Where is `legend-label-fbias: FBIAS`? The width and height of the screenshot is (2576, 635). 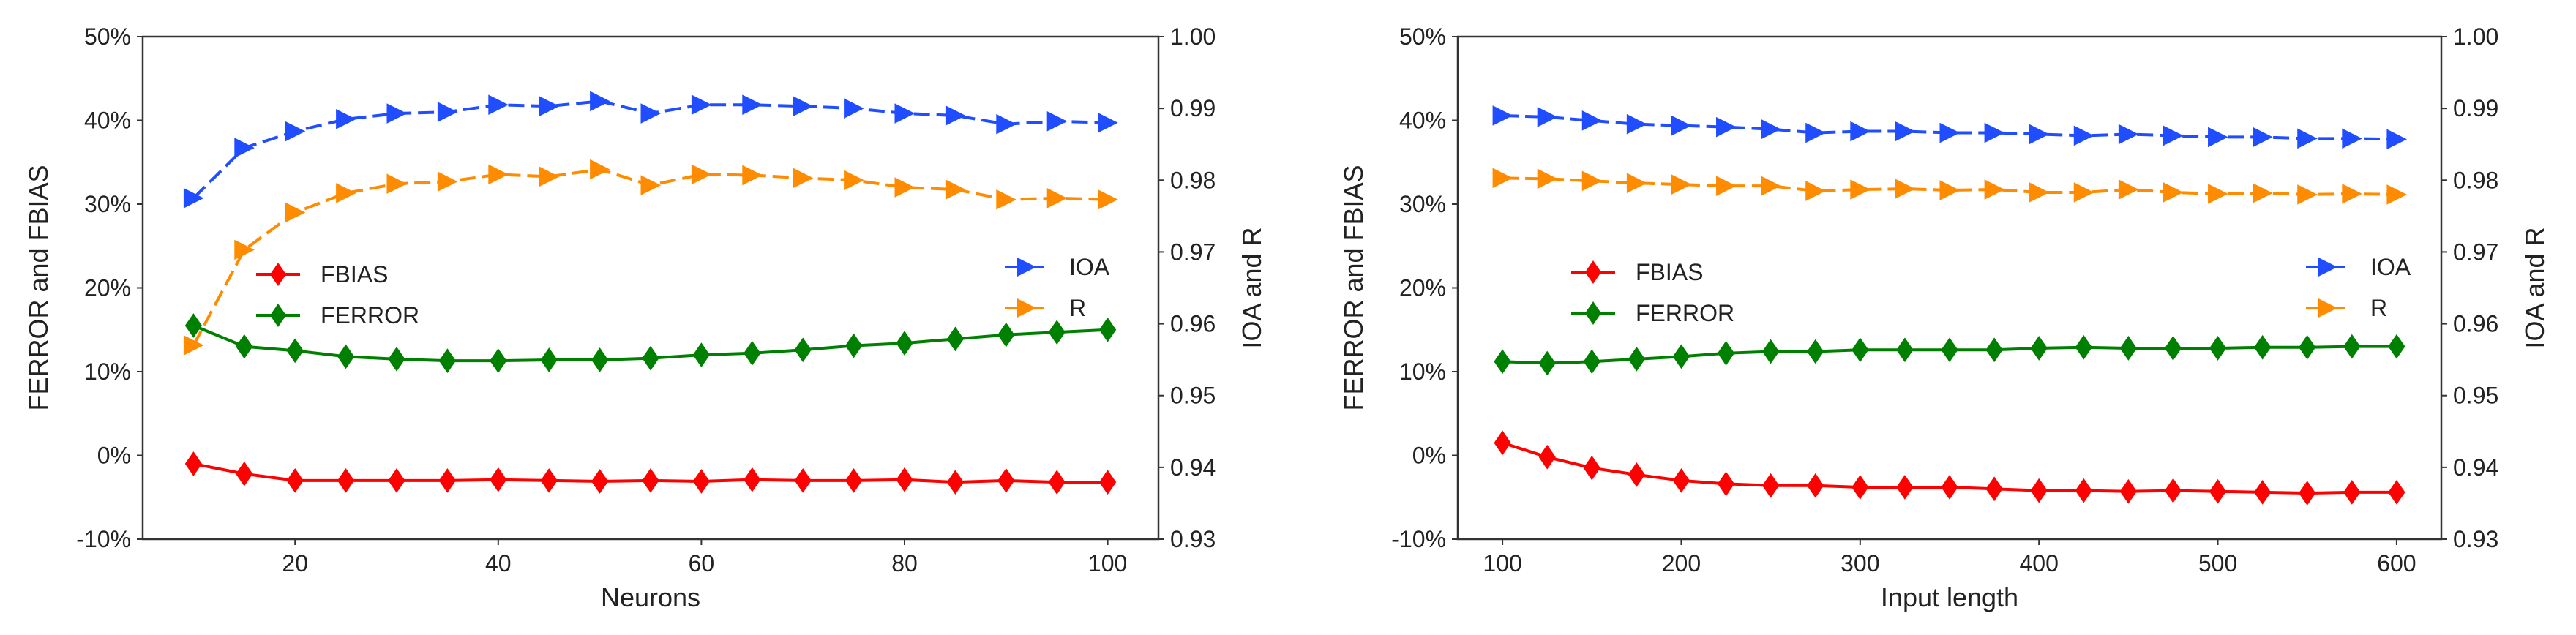 legend-label-fbias: FBIAS is located at coordinates (354, 274).